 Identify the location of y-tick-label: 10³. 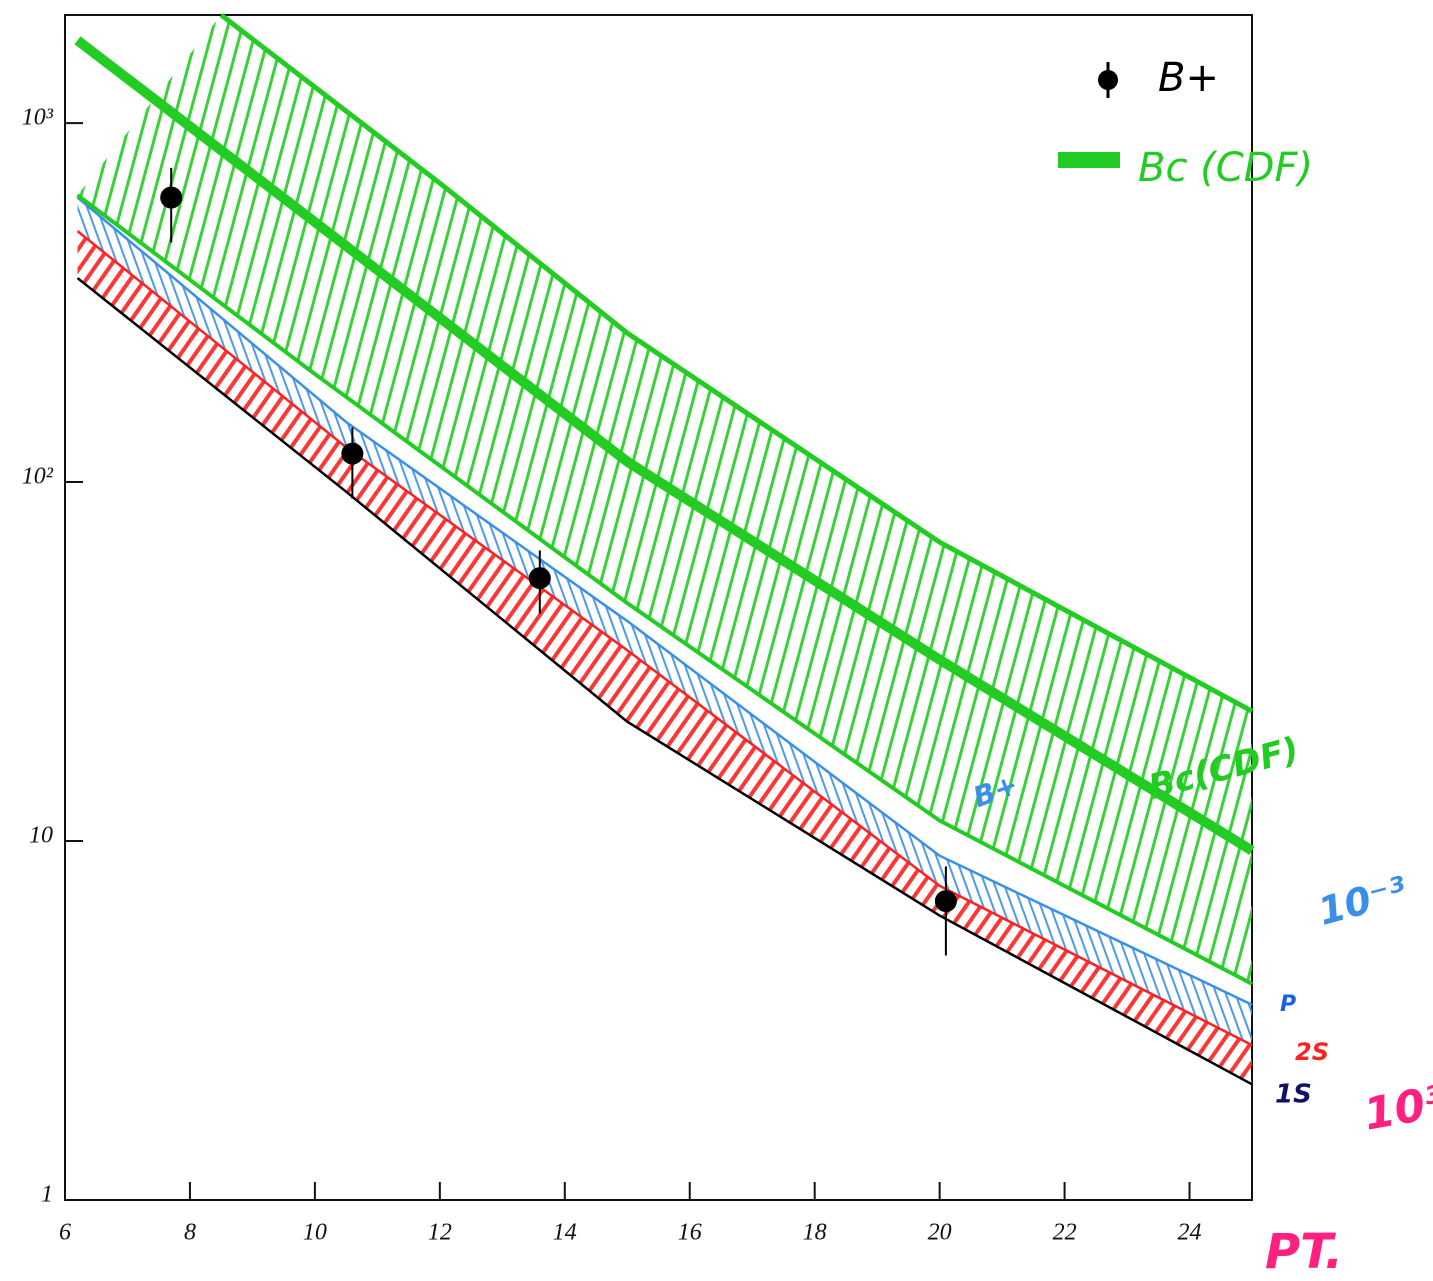
(38, 118).